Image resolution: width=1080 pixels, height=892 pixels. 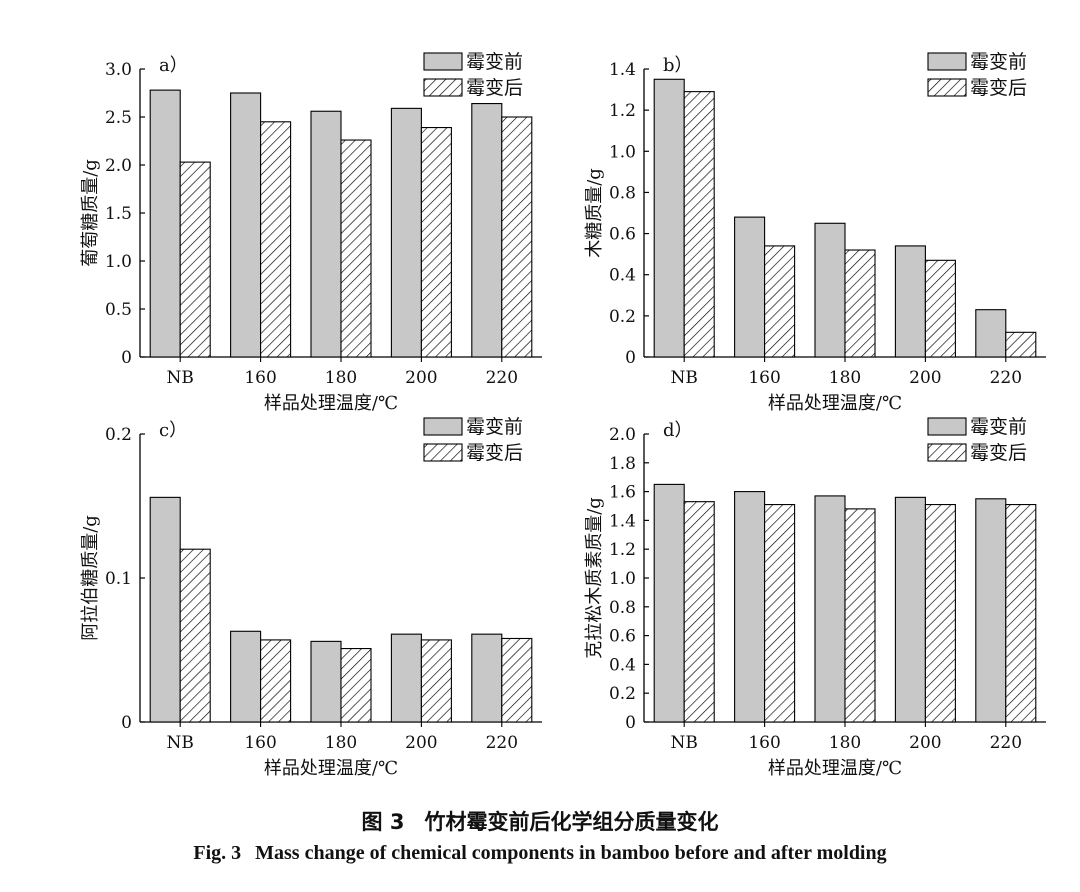 I want to click on y-tick-label: 0.4, so click(x=622, y=276).